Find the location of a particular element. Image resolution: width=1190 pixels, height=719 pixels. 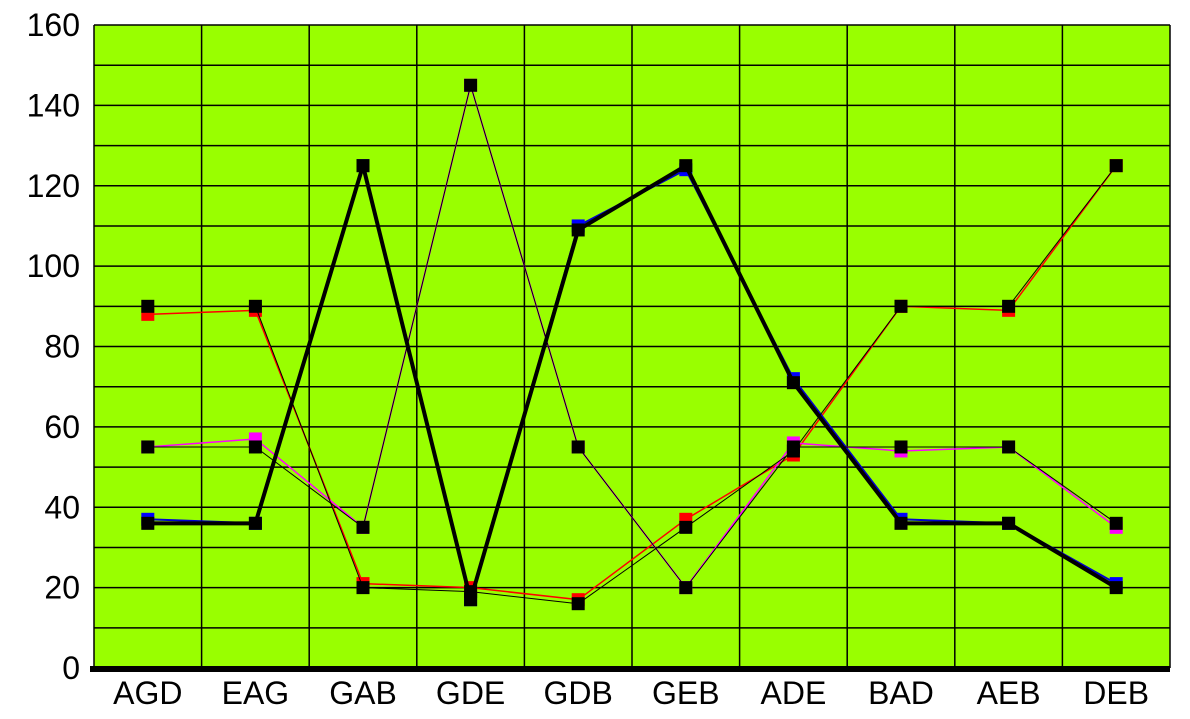

y-tick-label: 120 is located at coordinates (53, 186).